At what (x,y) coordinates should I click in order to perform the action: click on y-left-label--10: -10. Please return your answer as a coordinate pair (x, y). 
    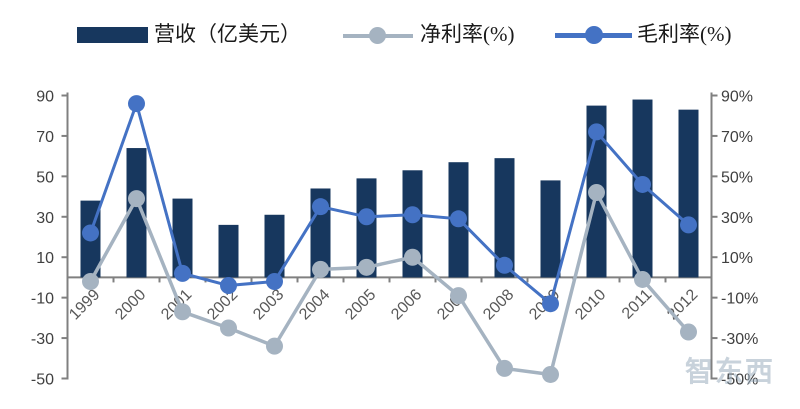
    Looking at the image, I should click on (42, 299).